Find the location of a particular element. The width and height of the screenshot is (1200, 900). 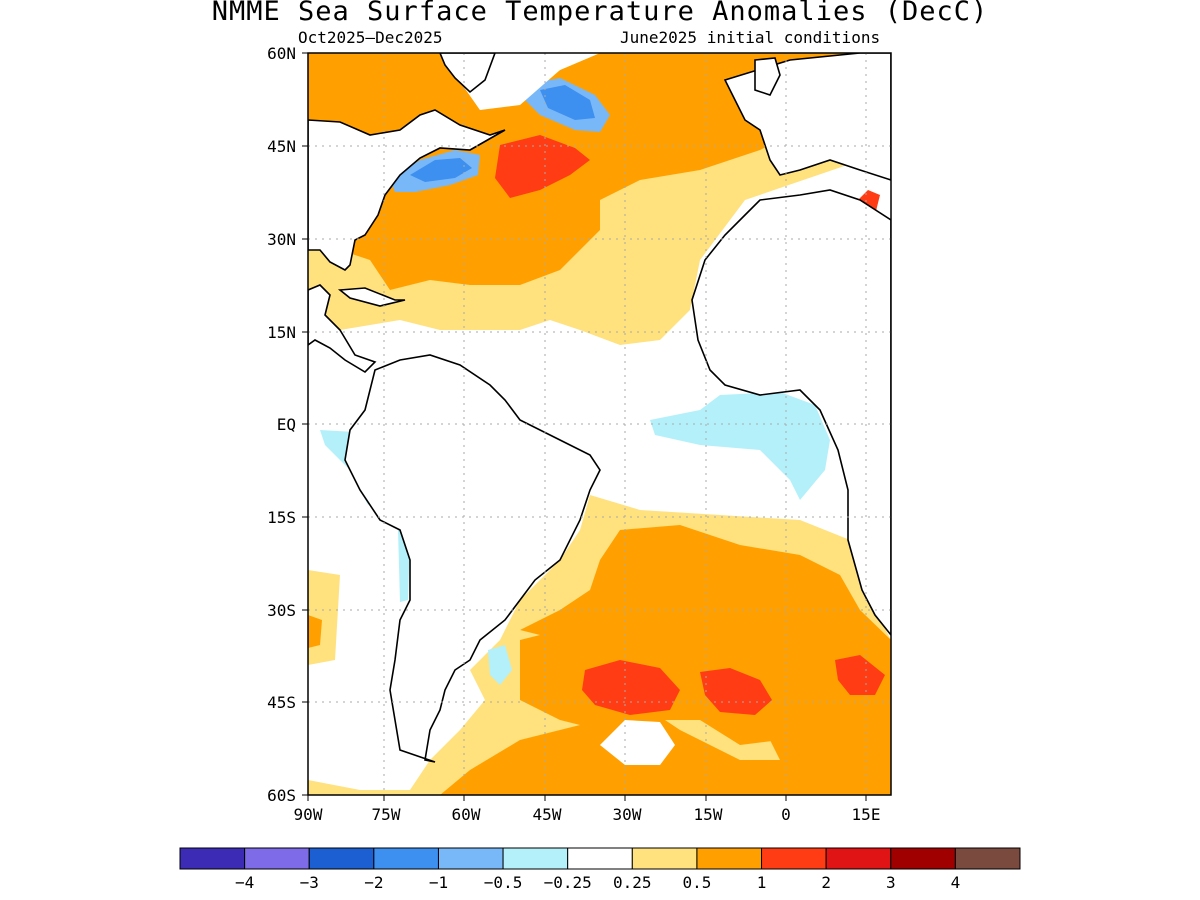

lon-label: 30W is located at coordinates (627, 814).